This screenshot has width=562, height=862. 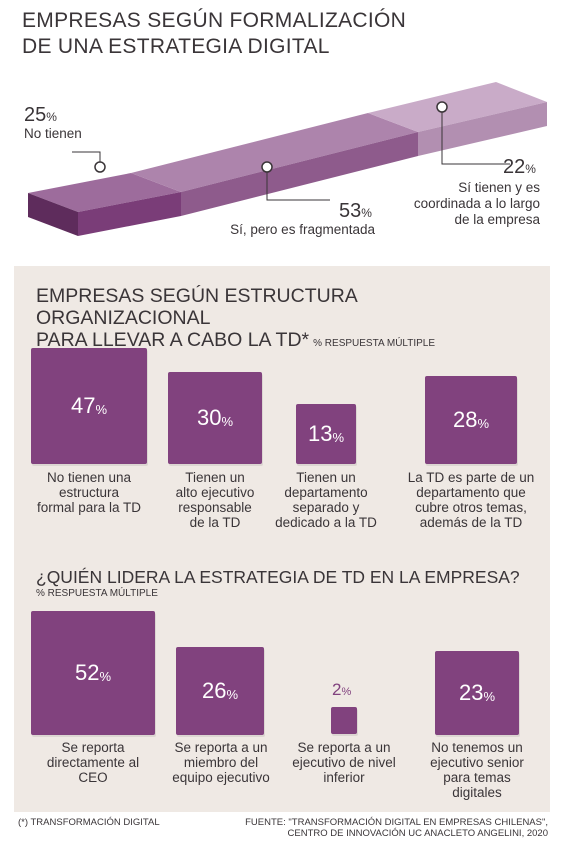 I want to click on pct-fragmented: 53%, so click(x=355, y=211).